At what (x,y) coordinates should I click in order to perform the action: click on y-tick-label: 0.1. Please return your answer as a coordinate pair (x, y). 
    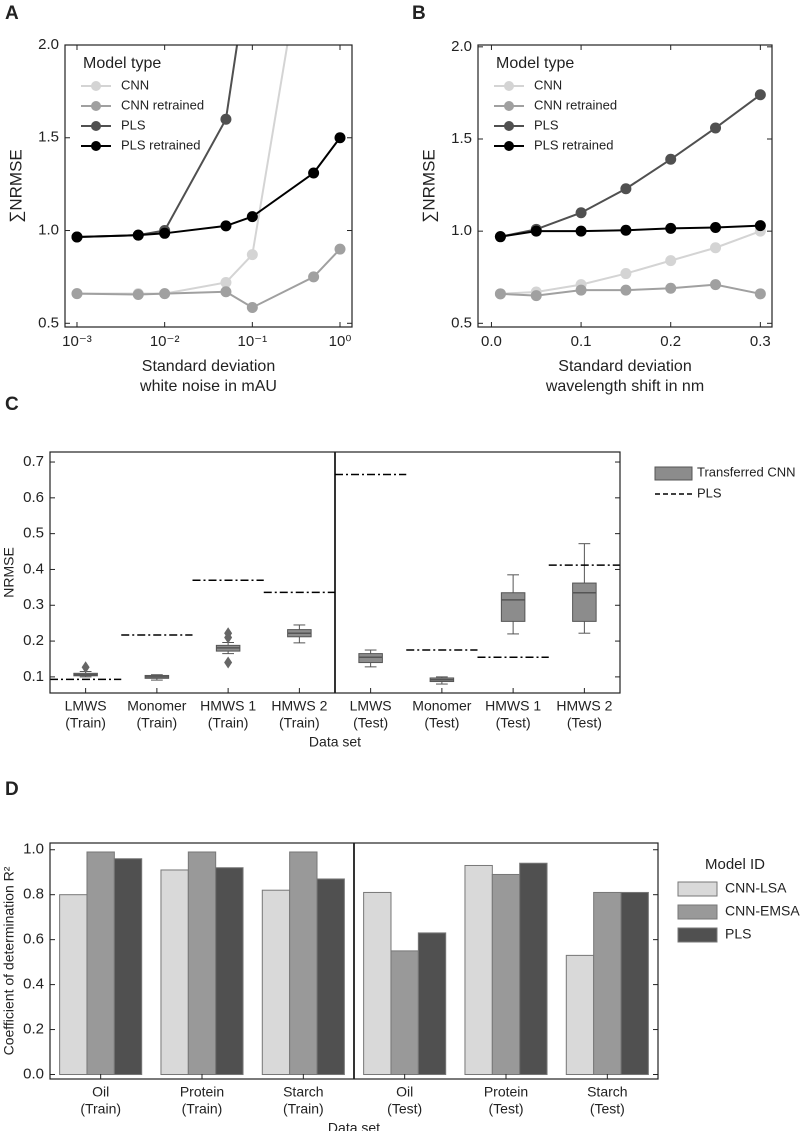
    Looking at the image, I should click on (33, 676).